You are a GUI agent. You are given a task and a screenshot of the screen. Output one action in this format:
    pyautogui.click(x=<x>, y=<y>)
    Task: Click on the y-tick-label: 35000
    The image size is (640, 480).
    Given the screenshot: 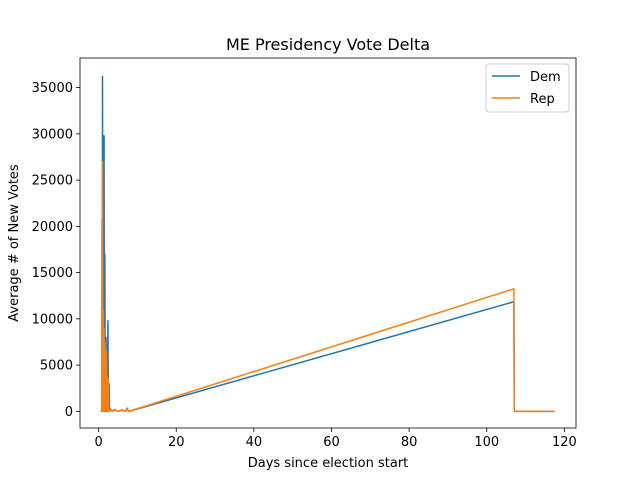 What is the action you would take?
    pyautogui.click(x=52, y=88)
    